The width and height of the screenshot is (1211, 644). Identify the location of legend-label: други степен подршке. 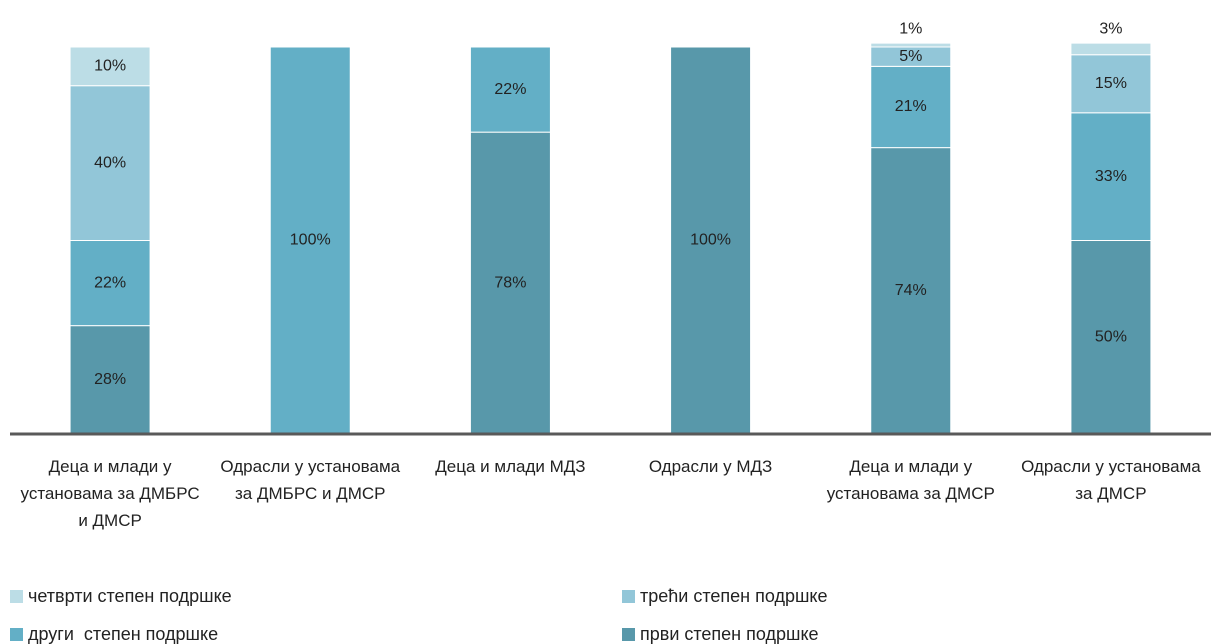
(123, 633).